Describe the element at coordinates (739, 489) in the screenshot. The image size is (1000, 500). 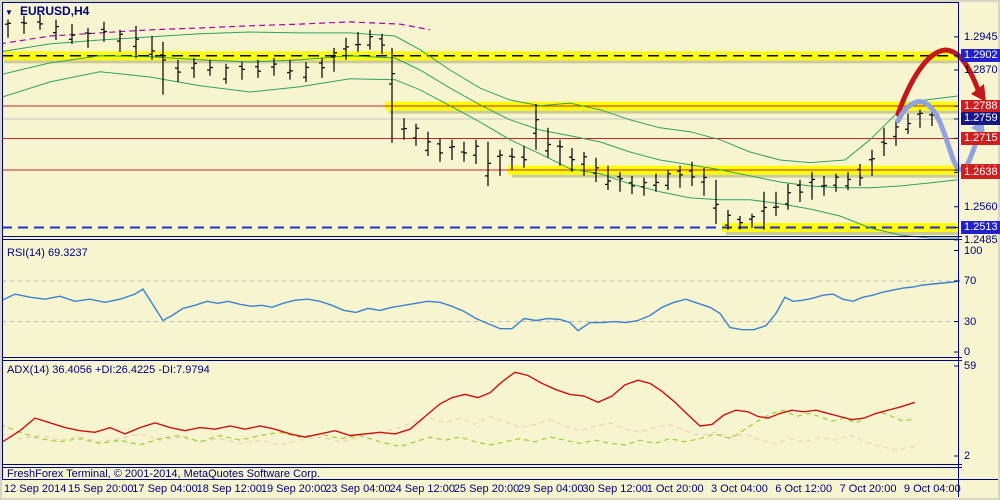
I see `time-label: 3 Oct 04:00` at that location.